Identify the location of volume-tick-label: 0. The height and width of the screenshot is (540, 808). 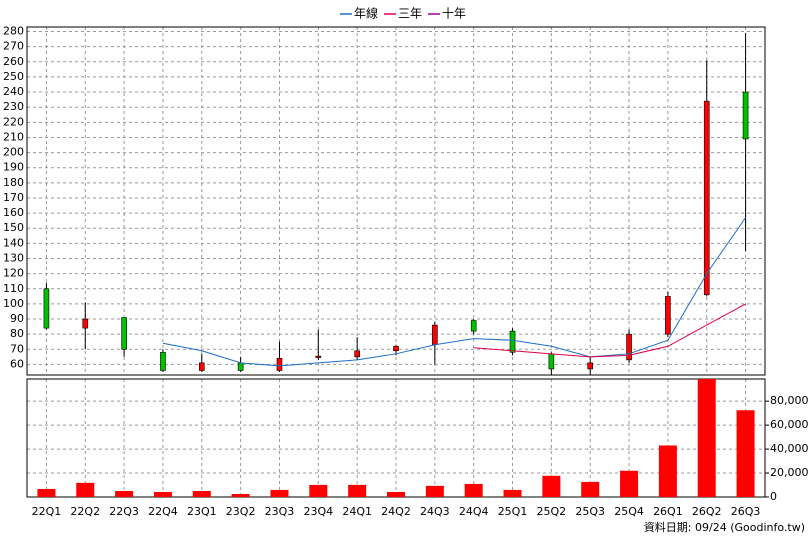
(773, 496).